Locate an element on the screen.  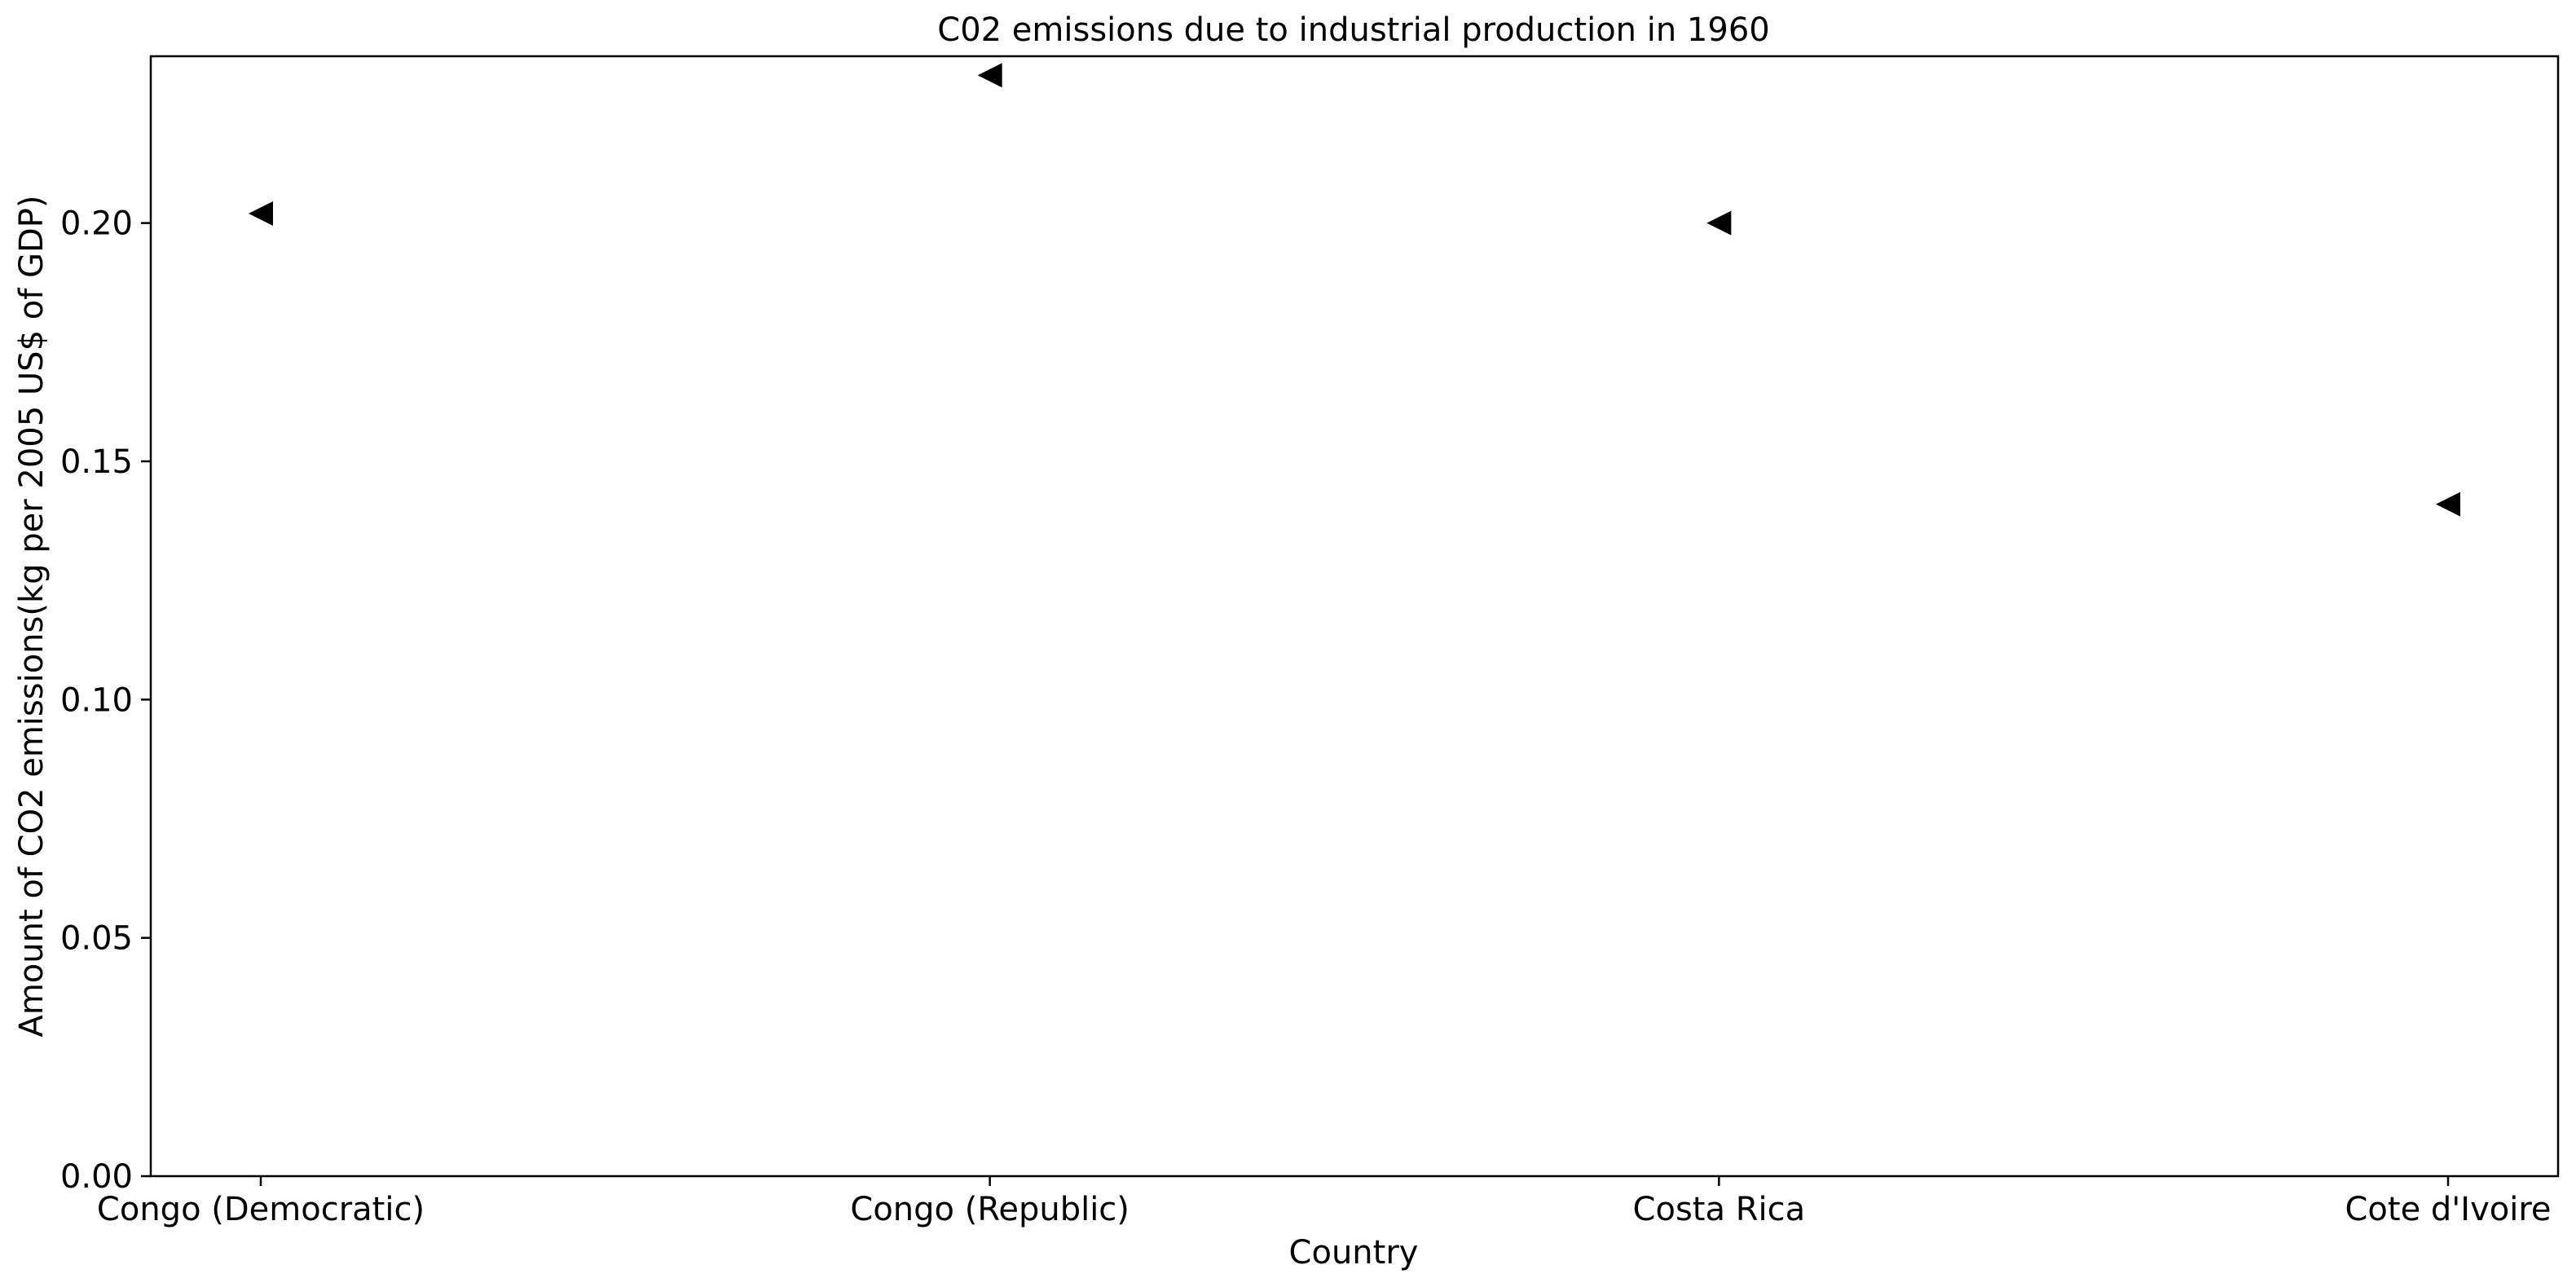
y-tick-label: 0.15 is located at coordinates (96, 462).